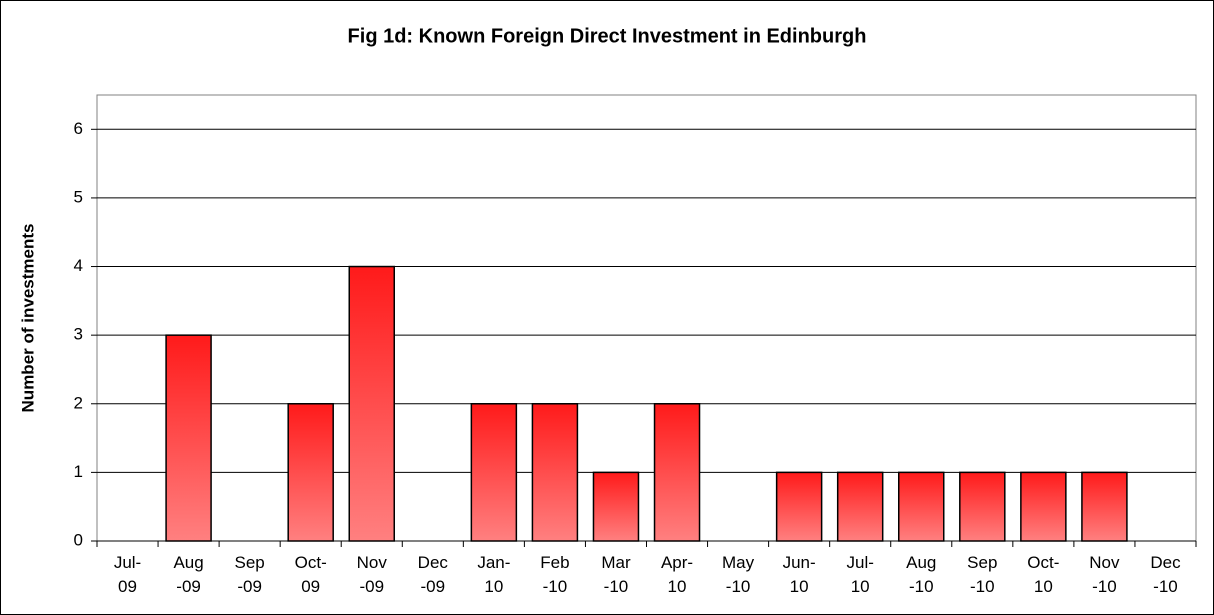  Describe the element at coordinates (188, 574) in the screenshot. I see `x-tick-label: Aug-09` at that location.